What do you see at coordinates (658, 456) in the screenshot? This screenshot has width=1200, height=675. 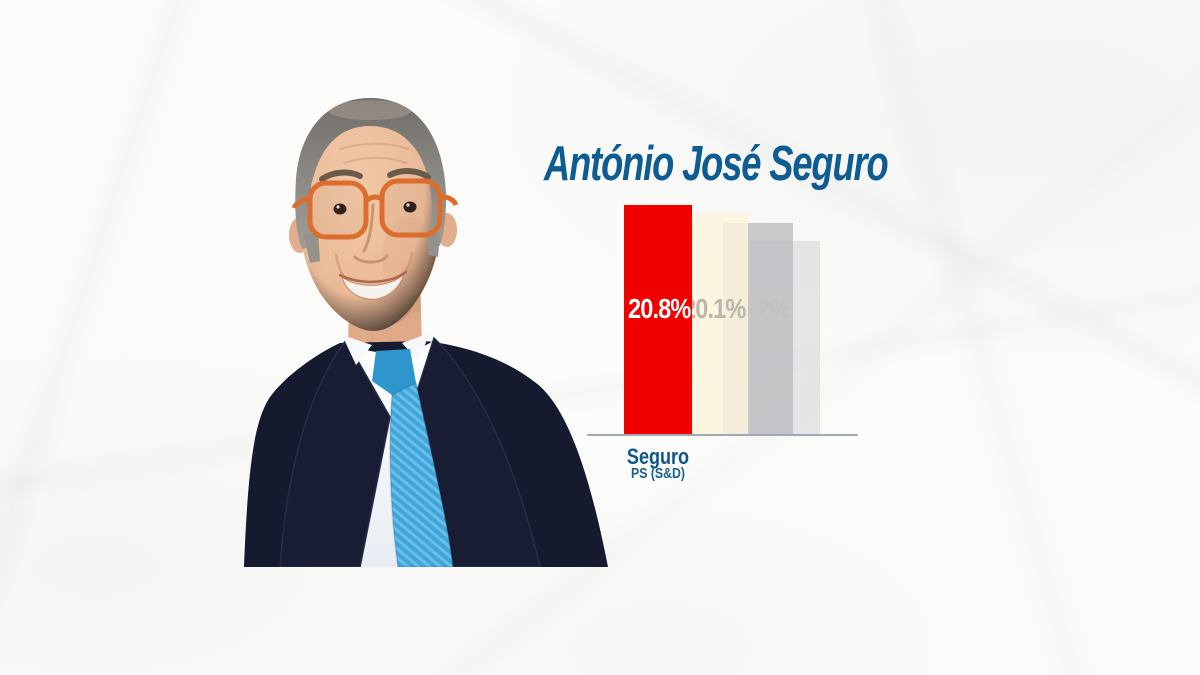 I see `candidate-surname-label: Seguro` at bounding box center [658, 456].